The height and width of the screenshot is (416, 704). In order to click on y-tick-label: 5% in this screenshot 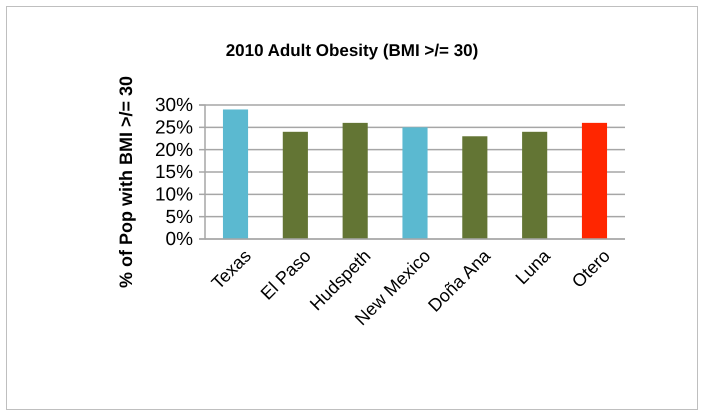, I will do `click(180, 217)`.